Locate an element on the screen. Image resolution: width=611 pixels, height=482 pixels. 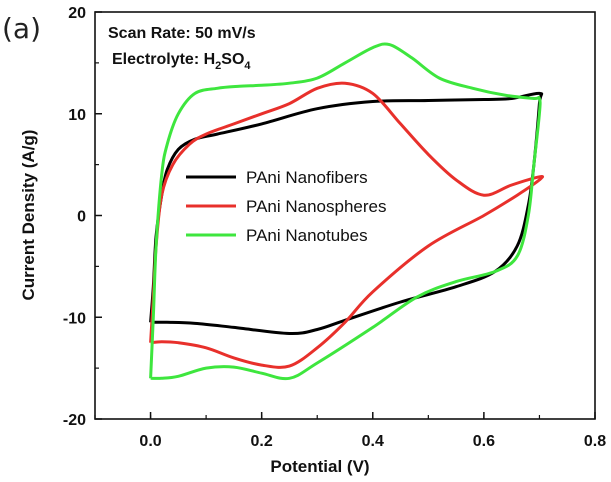
electrolyte-annotation: Electrolyte: H2SO4 is located at coordinates (181, 61).